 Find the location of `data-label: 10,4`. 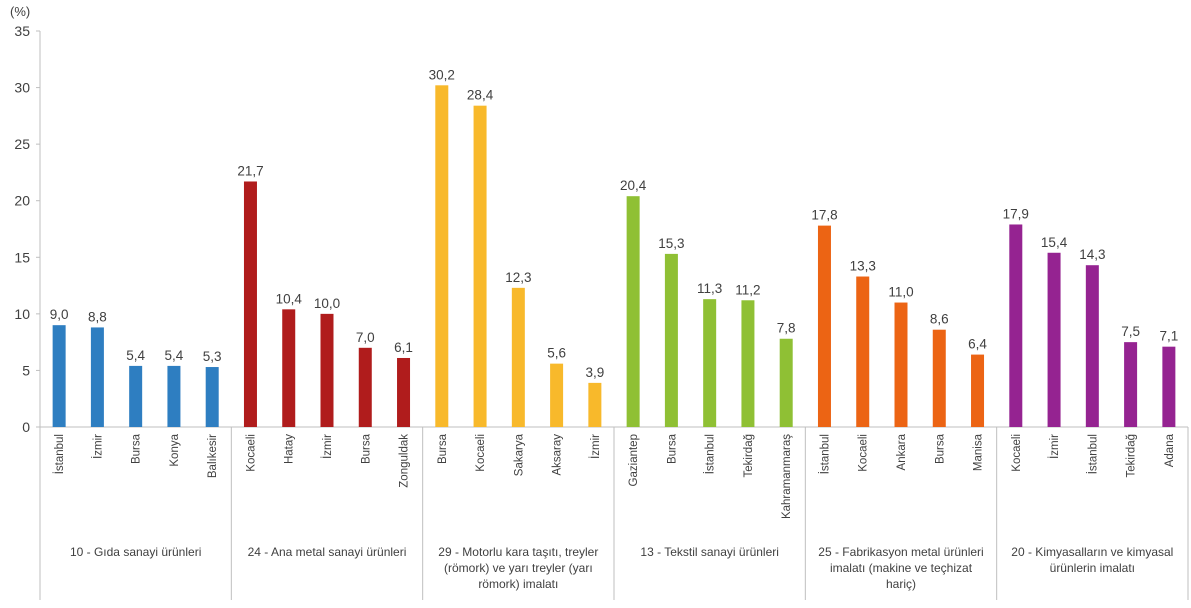

data-label: 10,4 is located at coordinates (289, 298).